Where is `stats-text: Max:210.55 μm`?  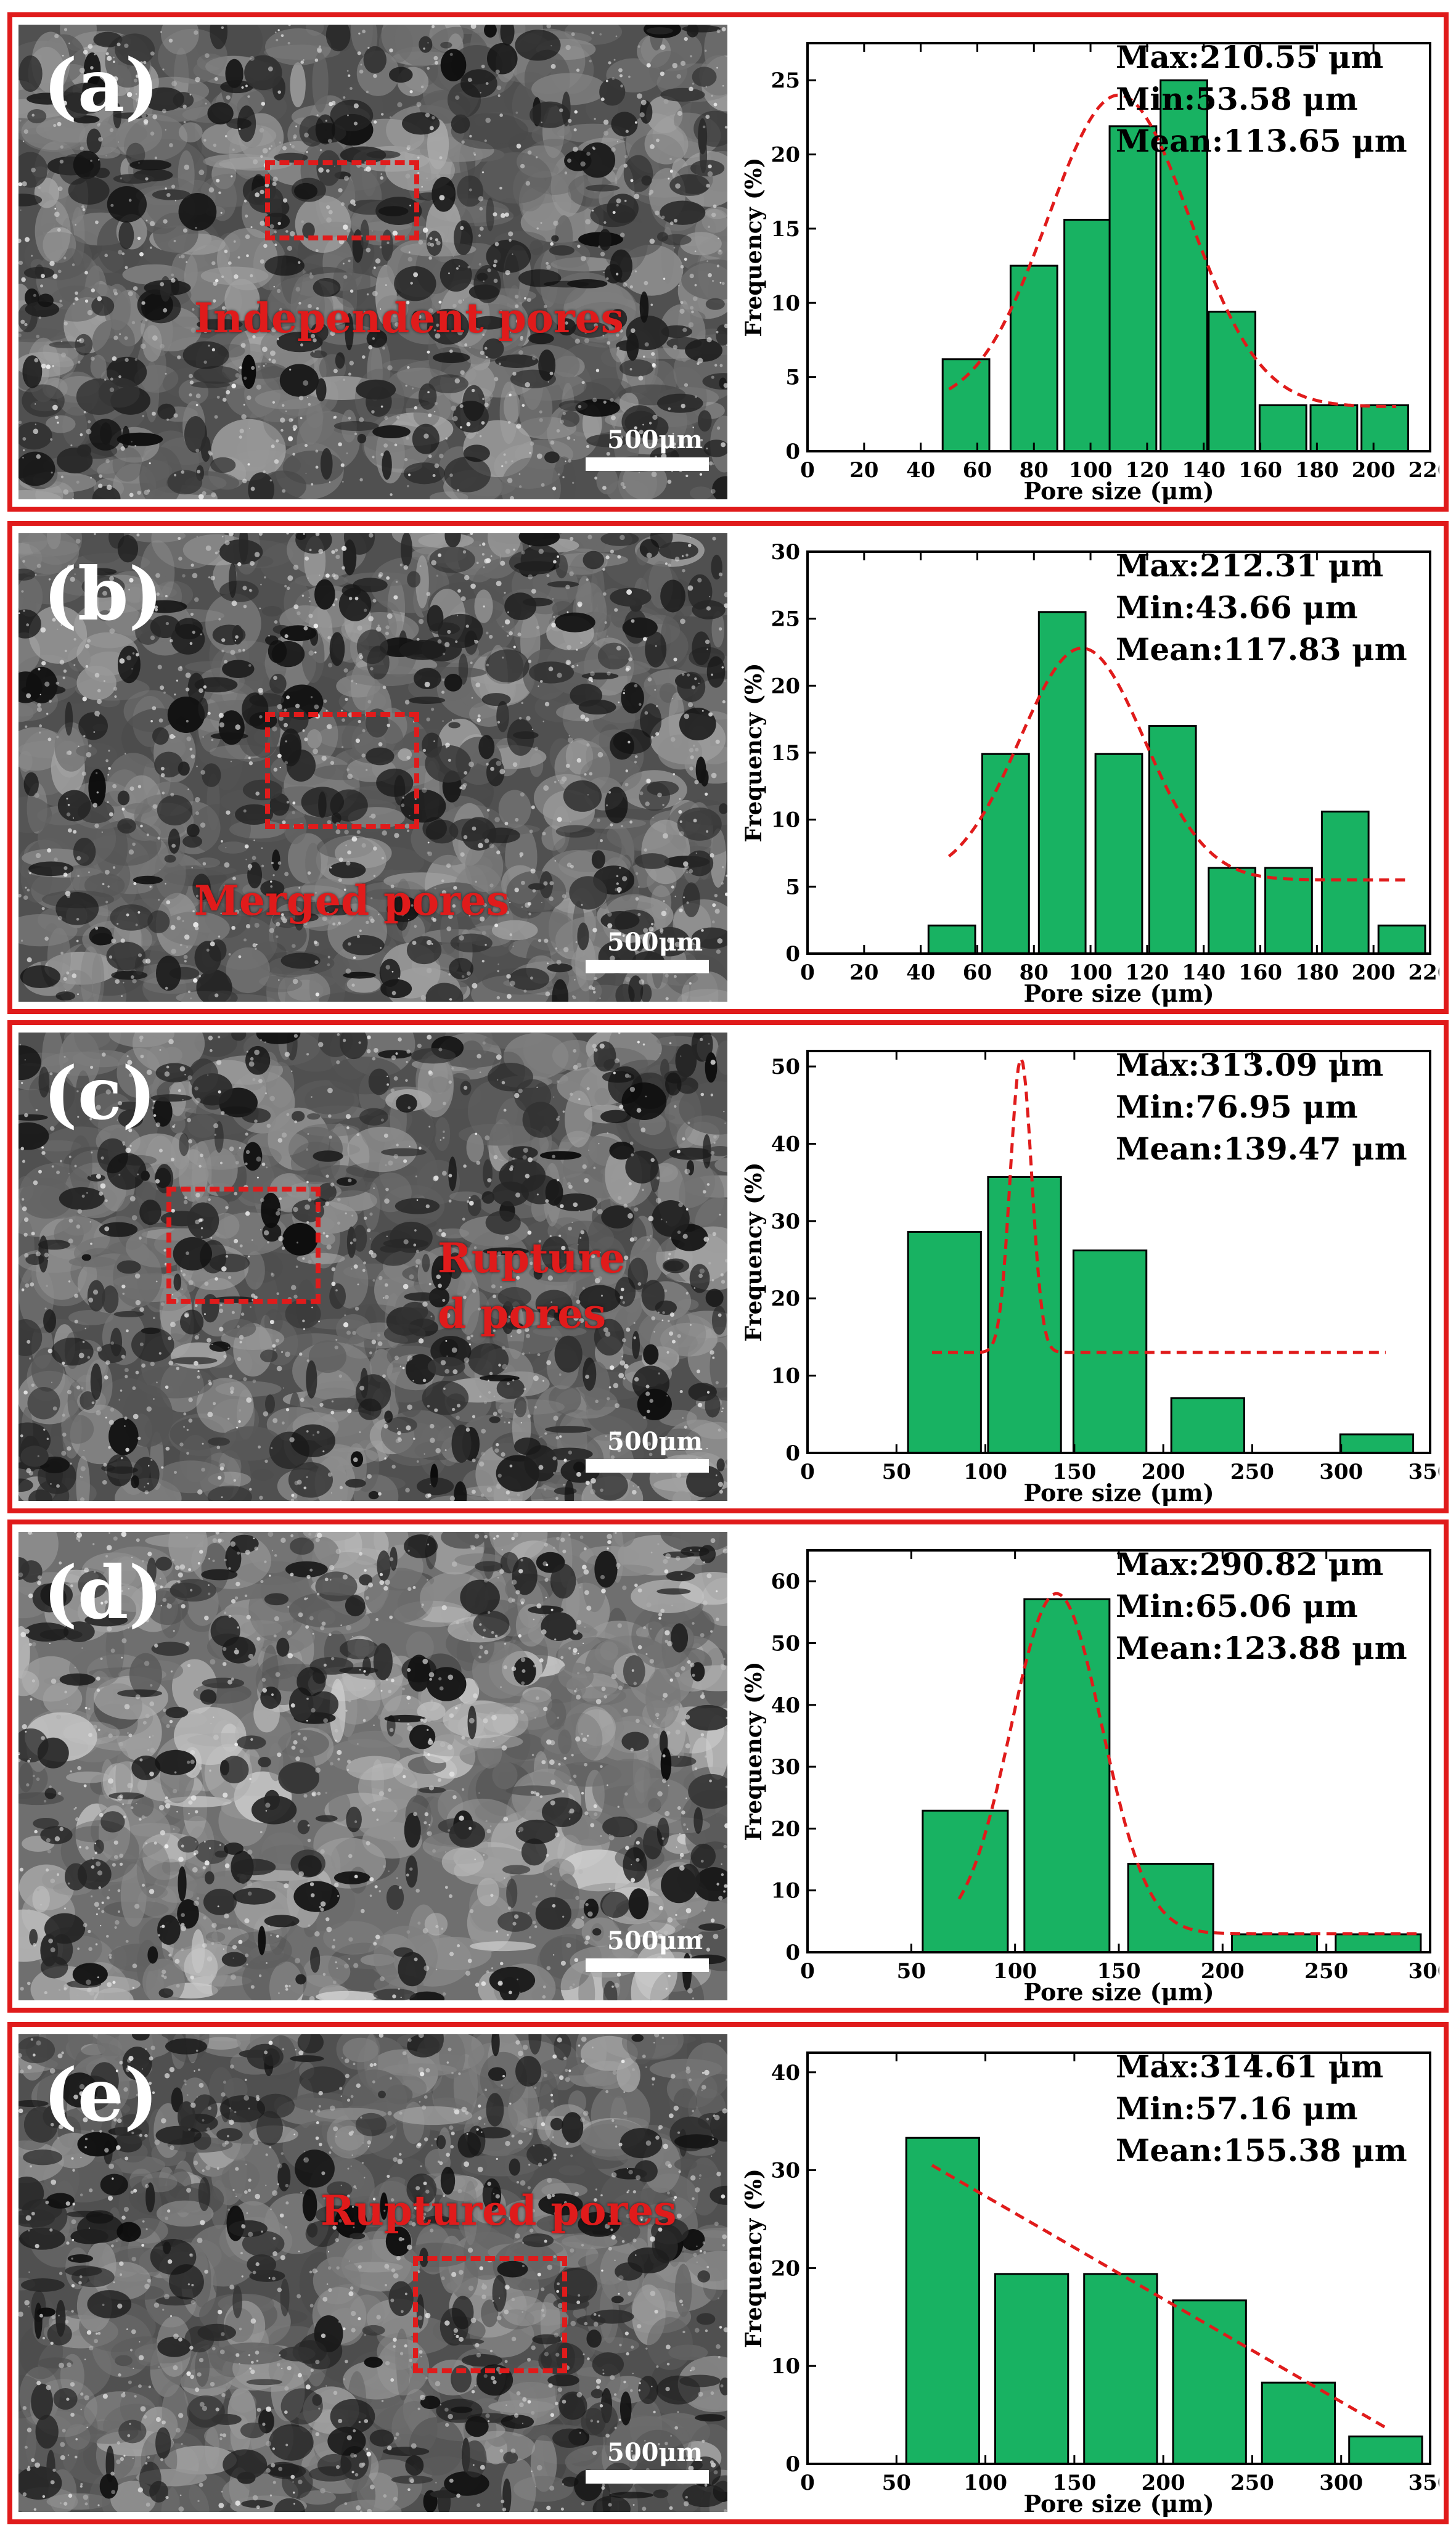 stats-text: Max:210.55 μm is located at coordinates (1249, 57).